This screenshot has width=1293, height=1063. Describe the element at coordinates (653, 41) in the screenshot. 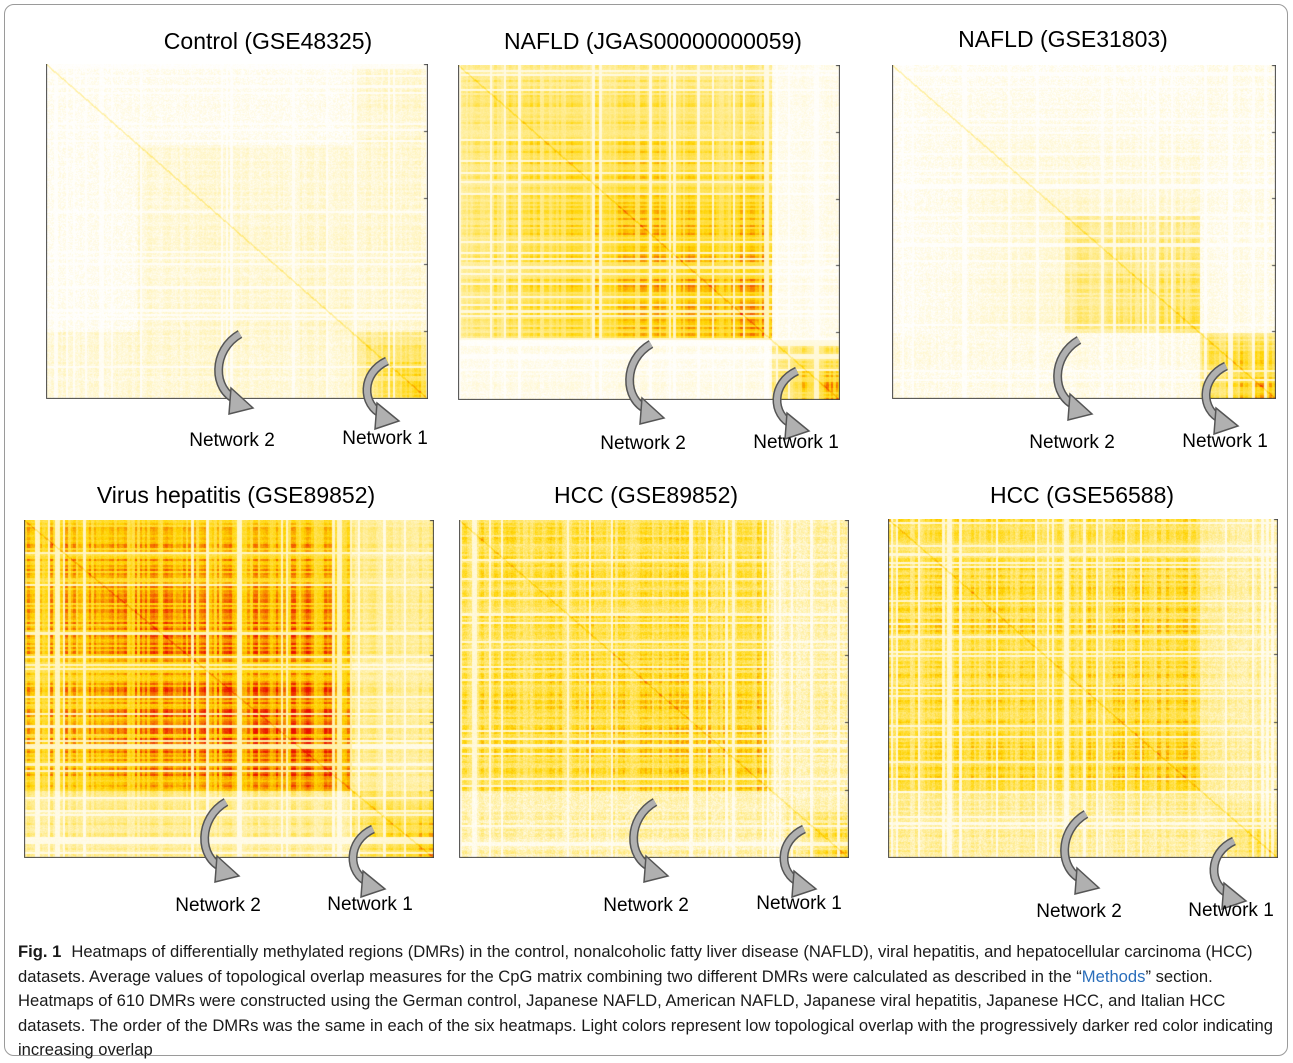

I see `panel-title-nafld-jgas: NAFLD (JGAS00000000059)` at that location.